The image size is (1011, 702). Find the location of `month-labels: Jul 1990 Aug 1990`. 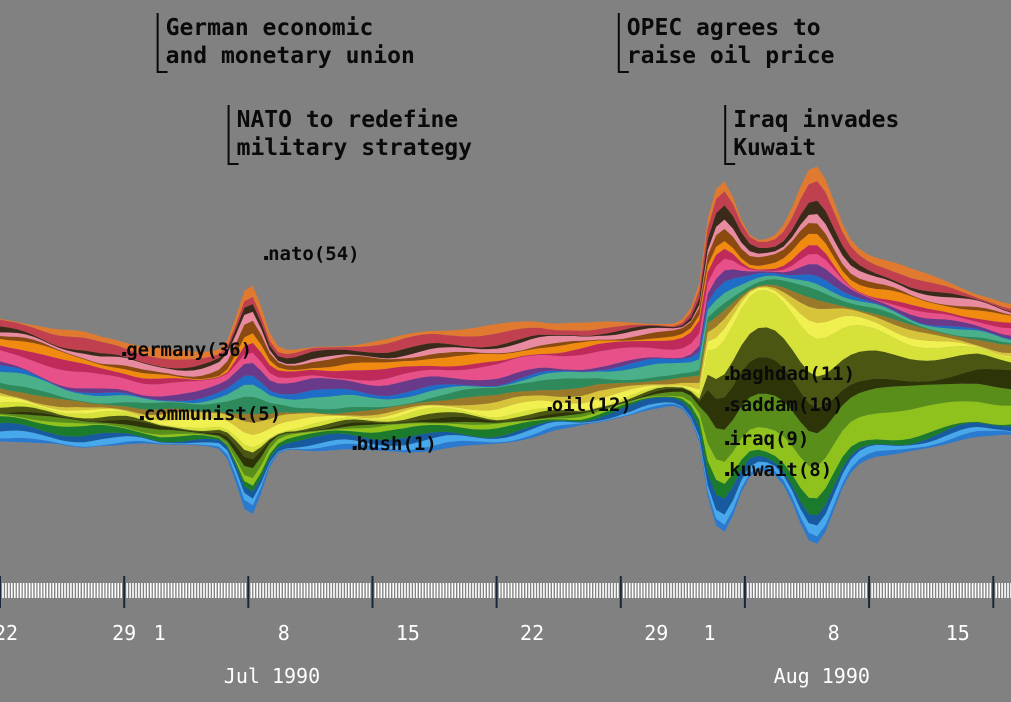

month-labels: Jul 1990 Aug 1990 is located at coordinates (547, 676).